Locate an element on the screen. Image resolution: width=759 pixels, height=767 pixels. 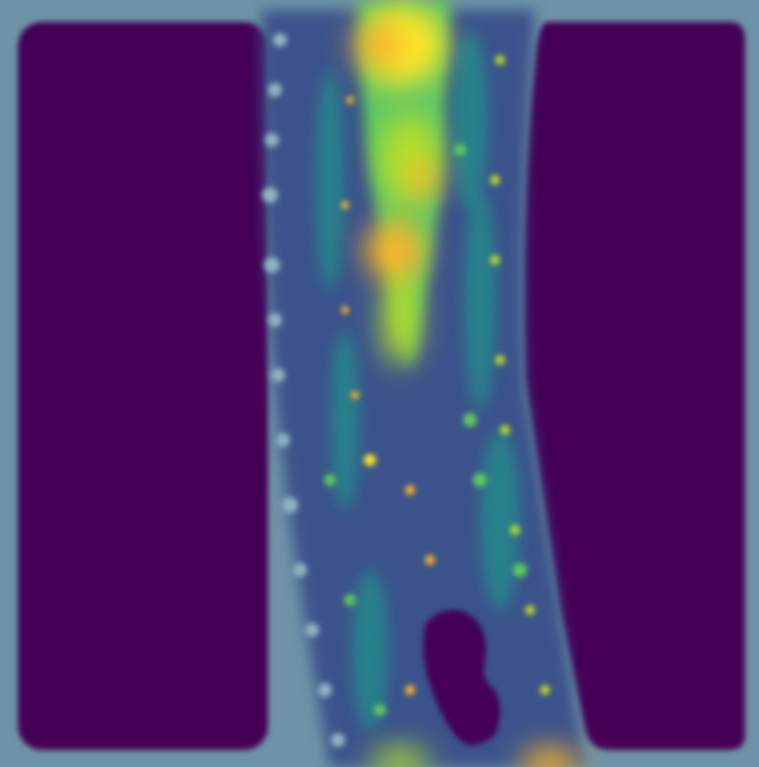
dark-hole is located at coordinates (461, 677).